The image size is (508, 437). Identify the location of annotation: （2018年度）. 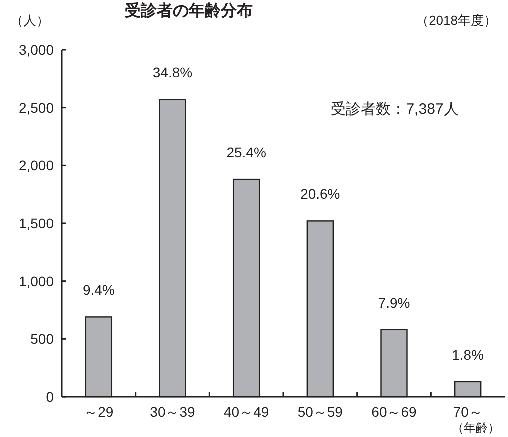
(456, 20).